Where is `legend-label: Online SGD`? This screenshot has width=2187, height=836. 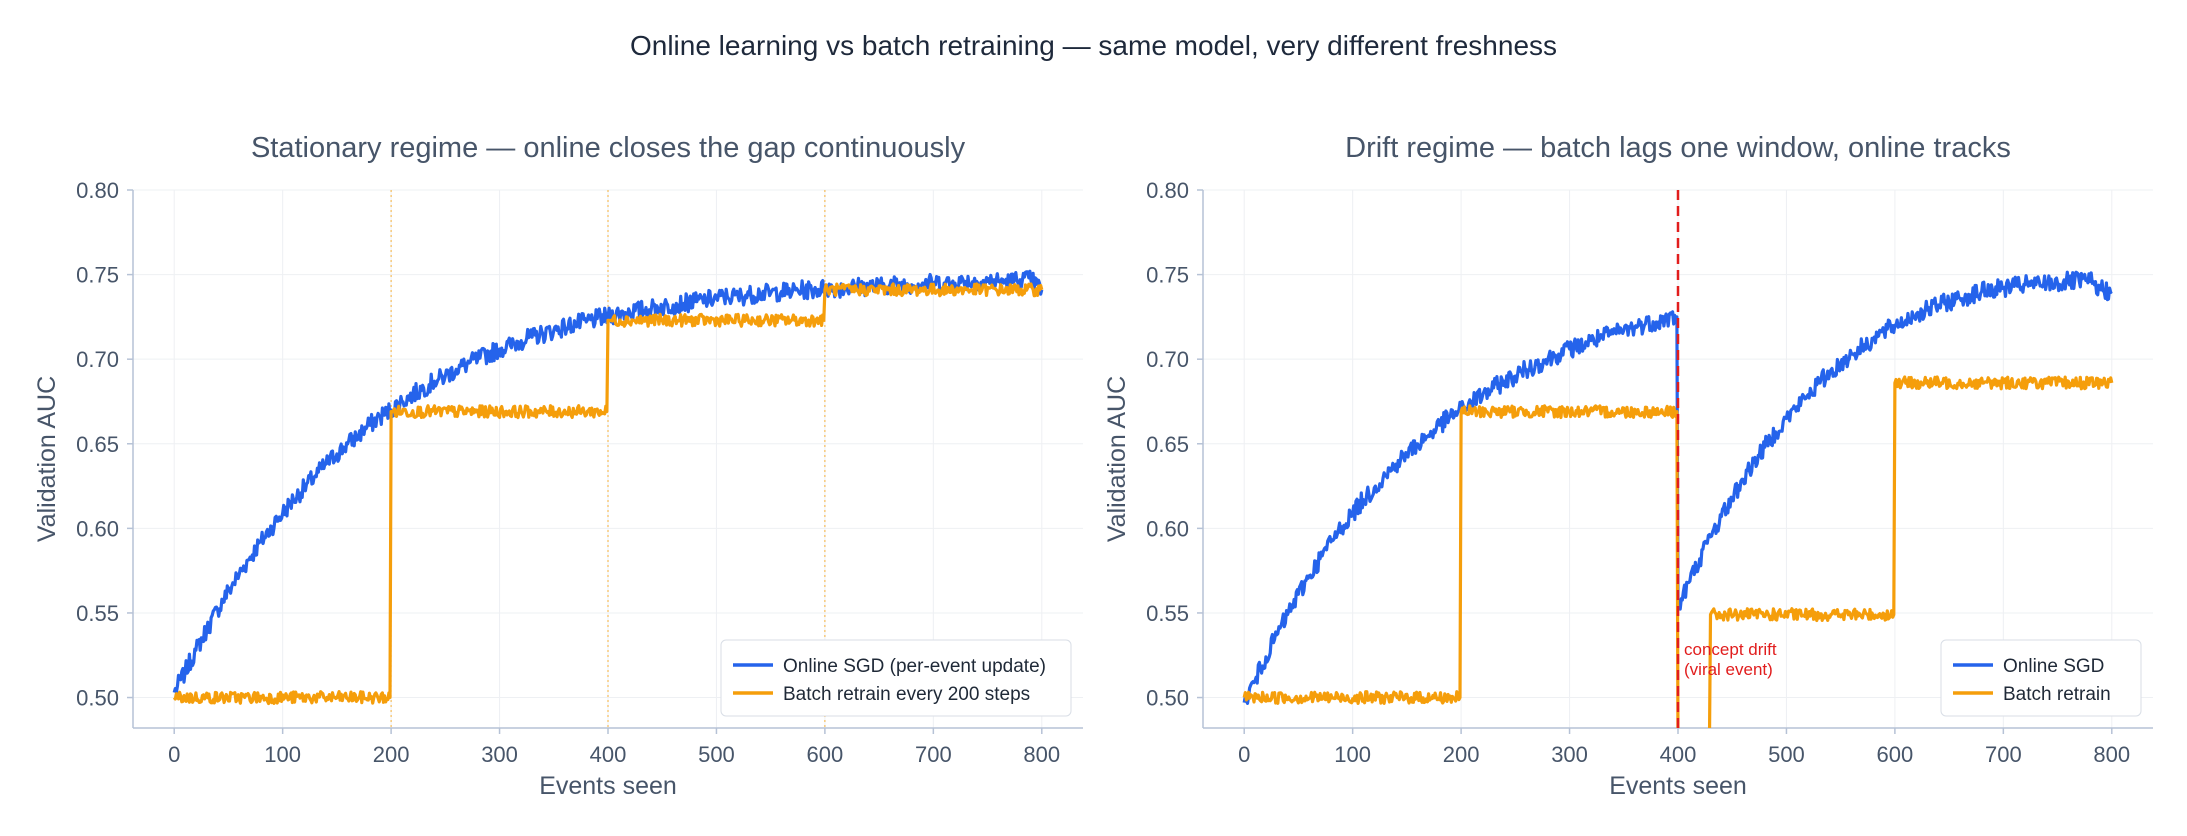
legend-label: Online SGD is located at coordinates (2053, 666).